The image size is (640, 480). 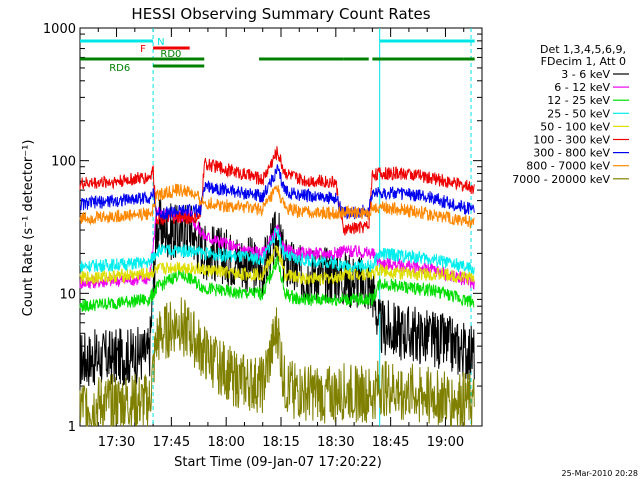 What do you see at coordinates (225, 442) in the screenshot?
I see `x-tick-label: 18:00` at bounding box center [225, 442].